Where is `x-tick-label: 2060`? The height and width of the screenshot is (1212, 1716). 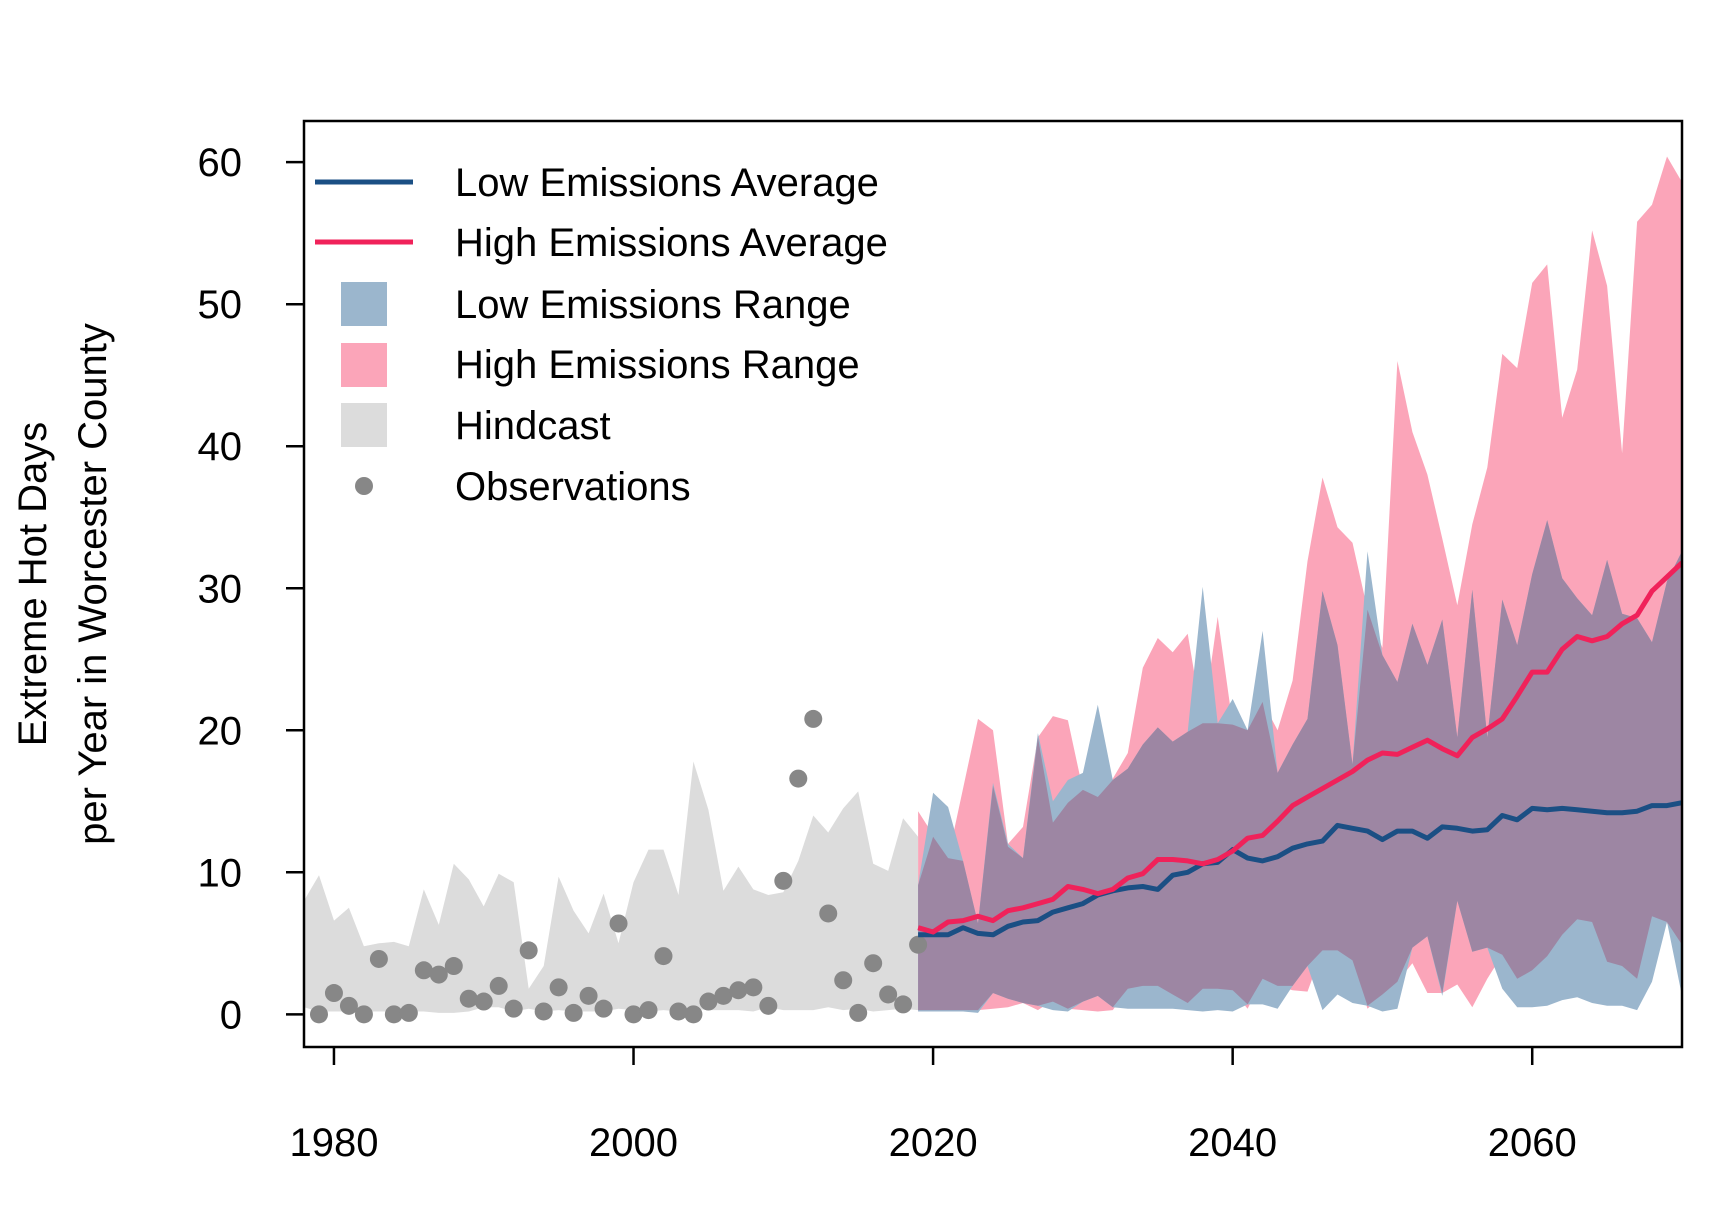 x-tick-label: 2060 is located at coordinates (1532, 1143).